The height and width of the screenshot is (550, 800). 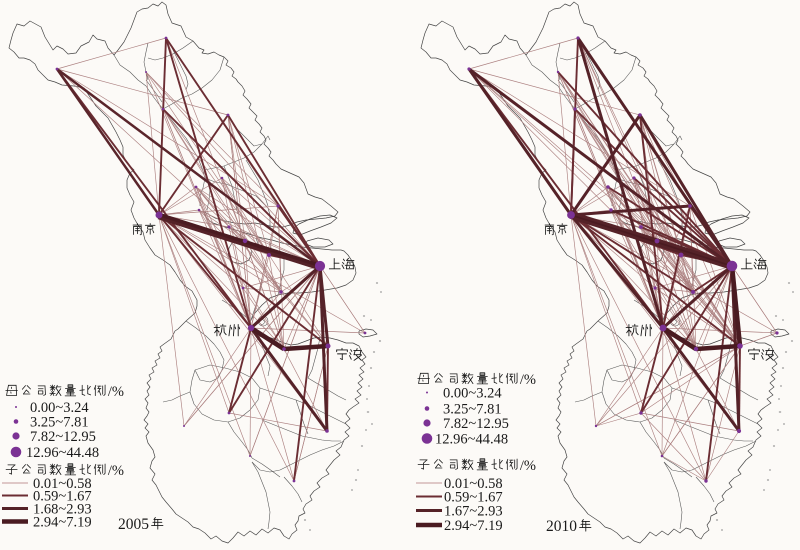 What do you see at coordinates (561, 526) in the screenshot?
I see `svg-text: 2010` at bounding box center [561, 526].